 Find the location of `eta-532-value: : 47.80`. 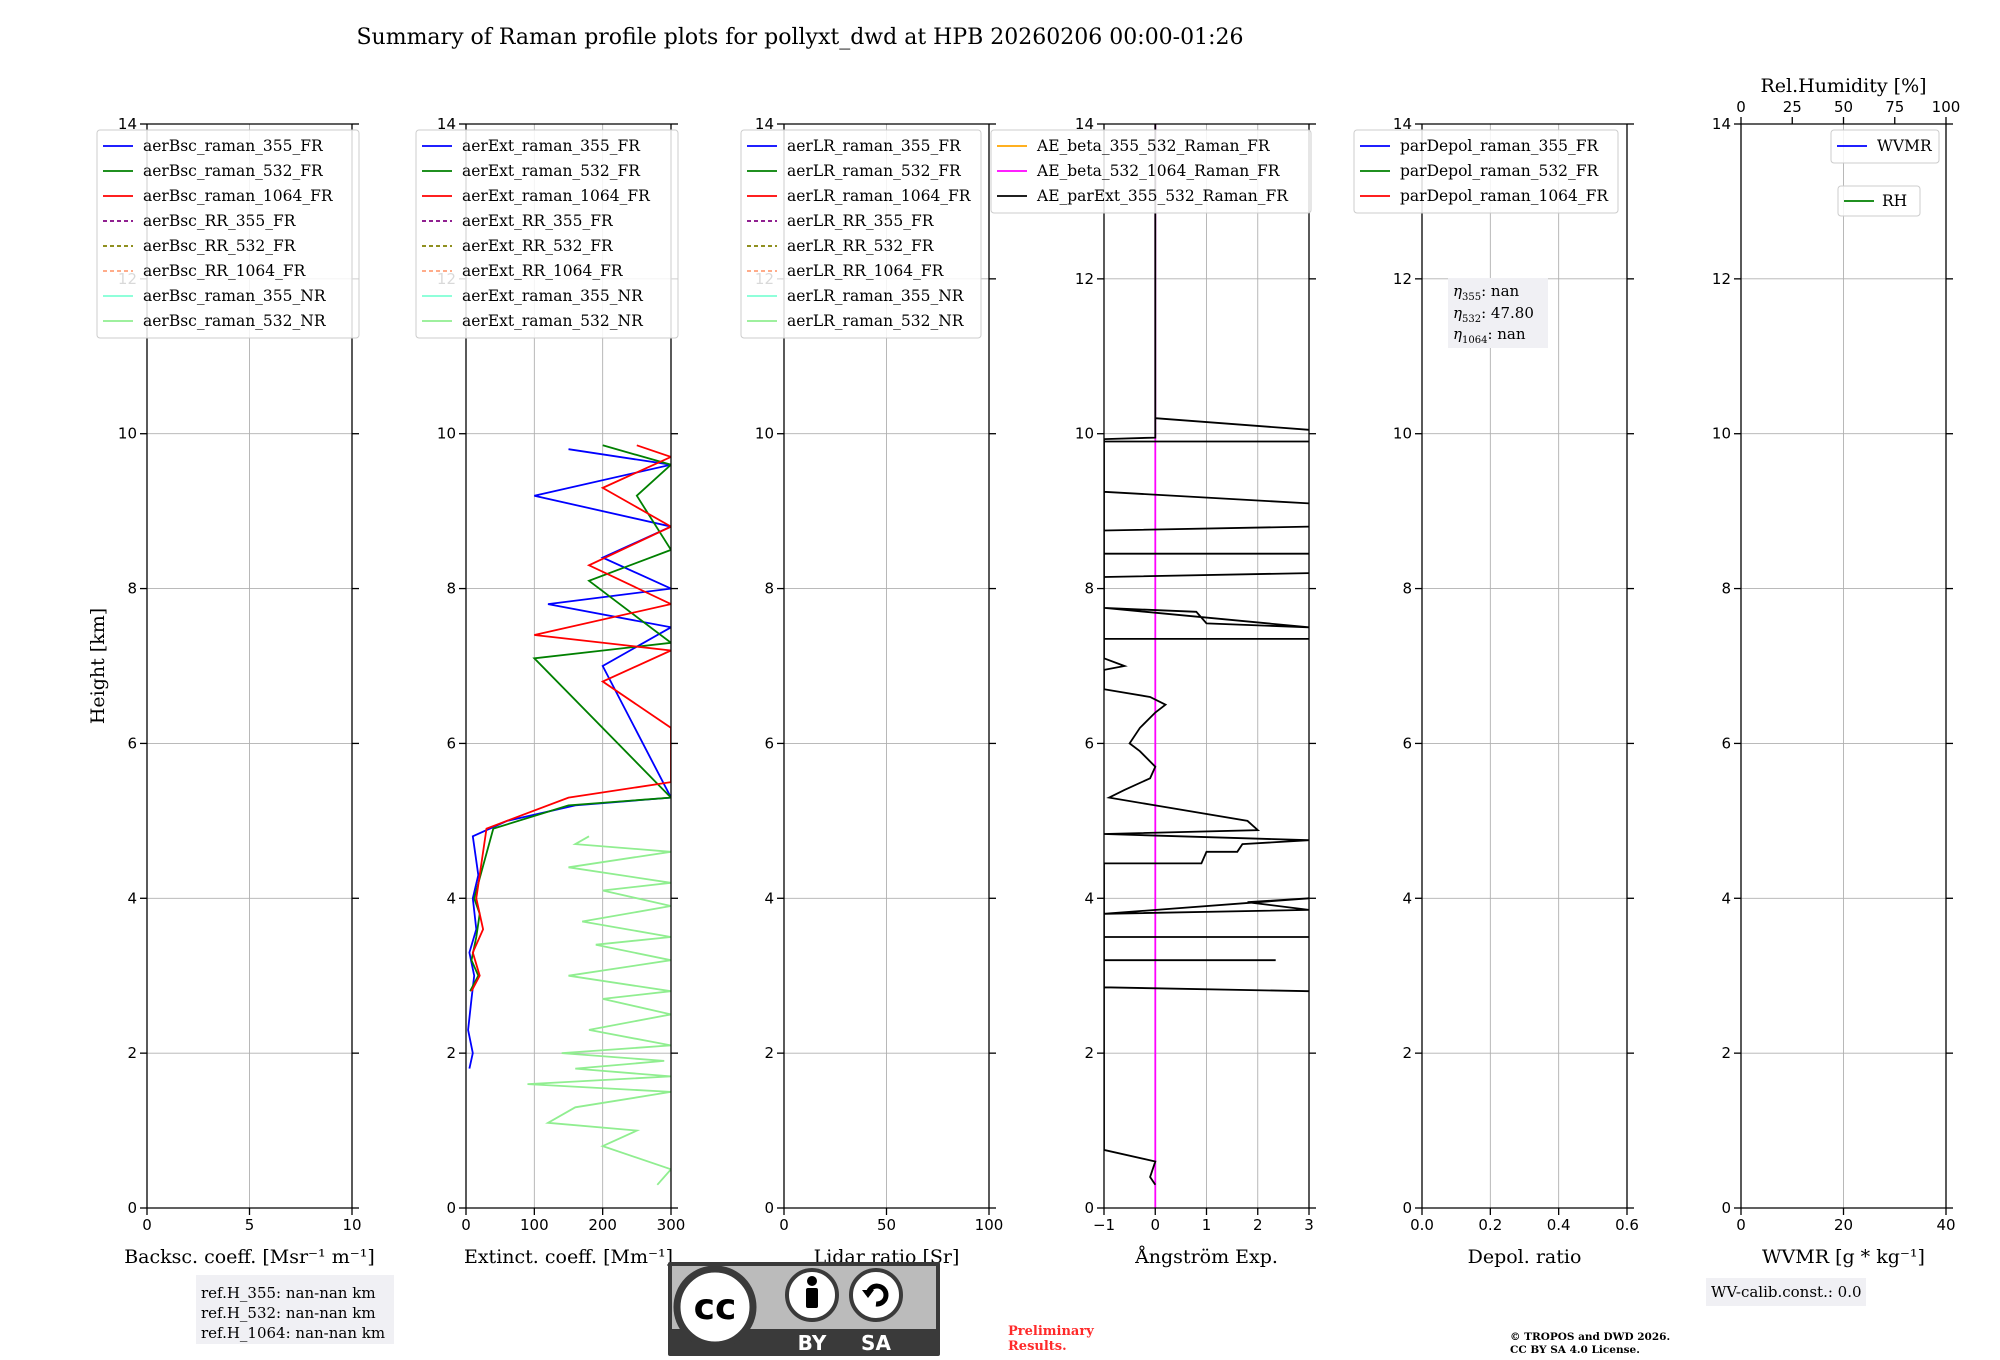

eta-532-value: : 47.80 is located at coordinates (1507, 313).